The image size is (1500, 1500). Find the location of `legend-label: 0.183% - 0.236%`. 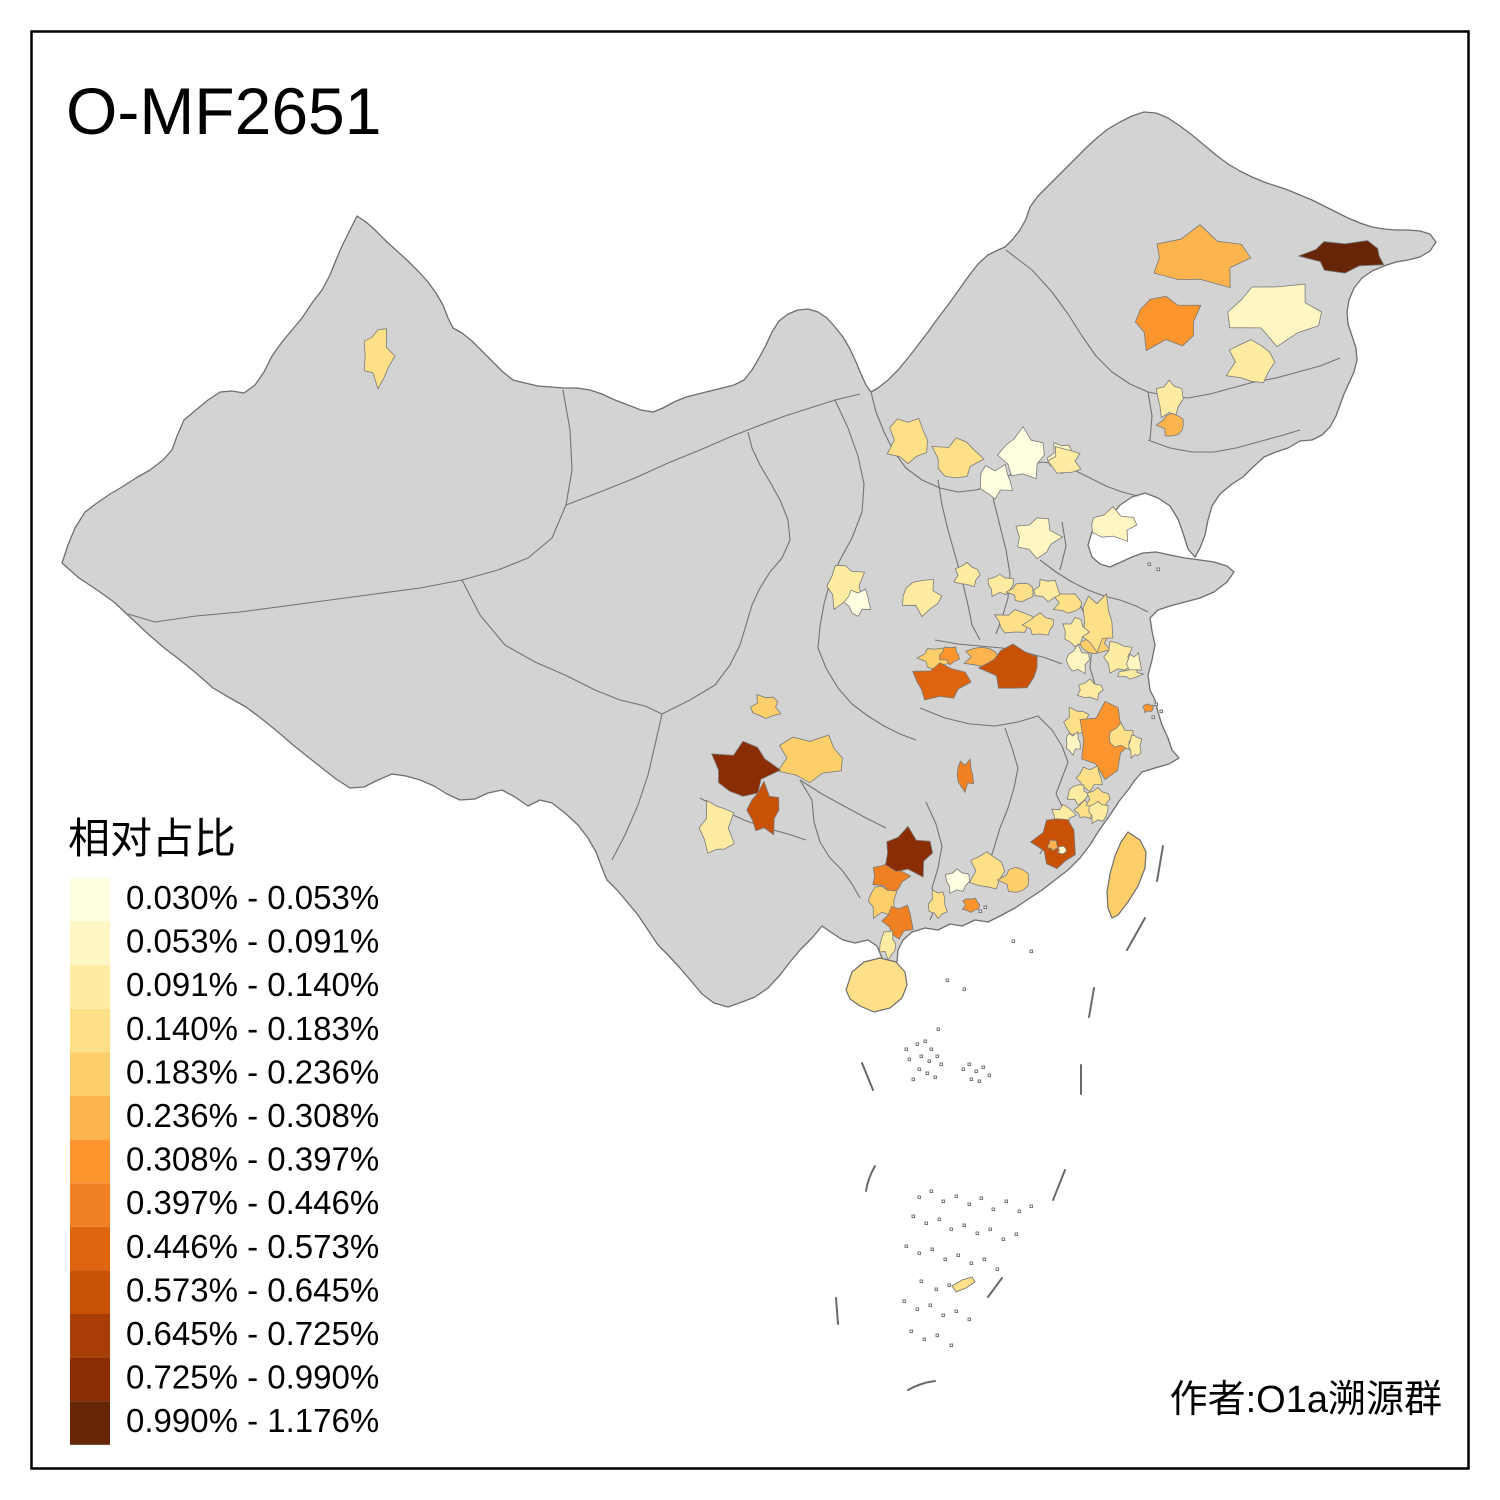

legend-label: 0.183% - 0.236% is located at coordinates (252, 1071).